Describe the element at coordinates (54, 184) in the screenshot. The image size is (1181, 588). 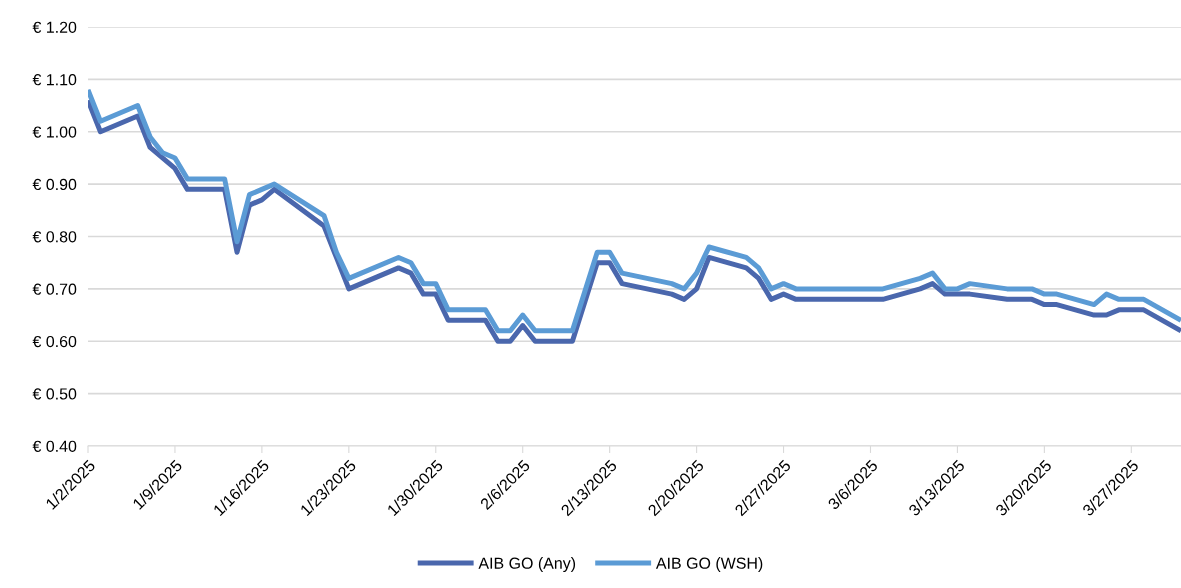
I see `y-tick-label: € 0.90` at that location.